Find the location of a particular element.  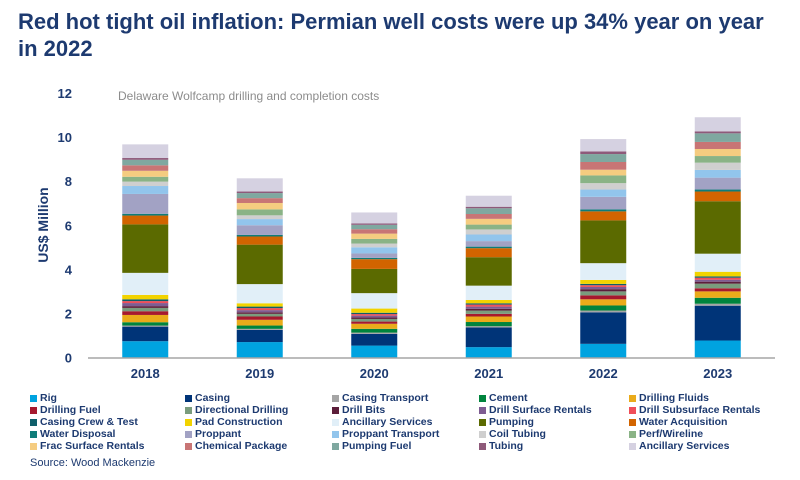

legend-item: Perf/Wireline is located at coordinates (709, 434).